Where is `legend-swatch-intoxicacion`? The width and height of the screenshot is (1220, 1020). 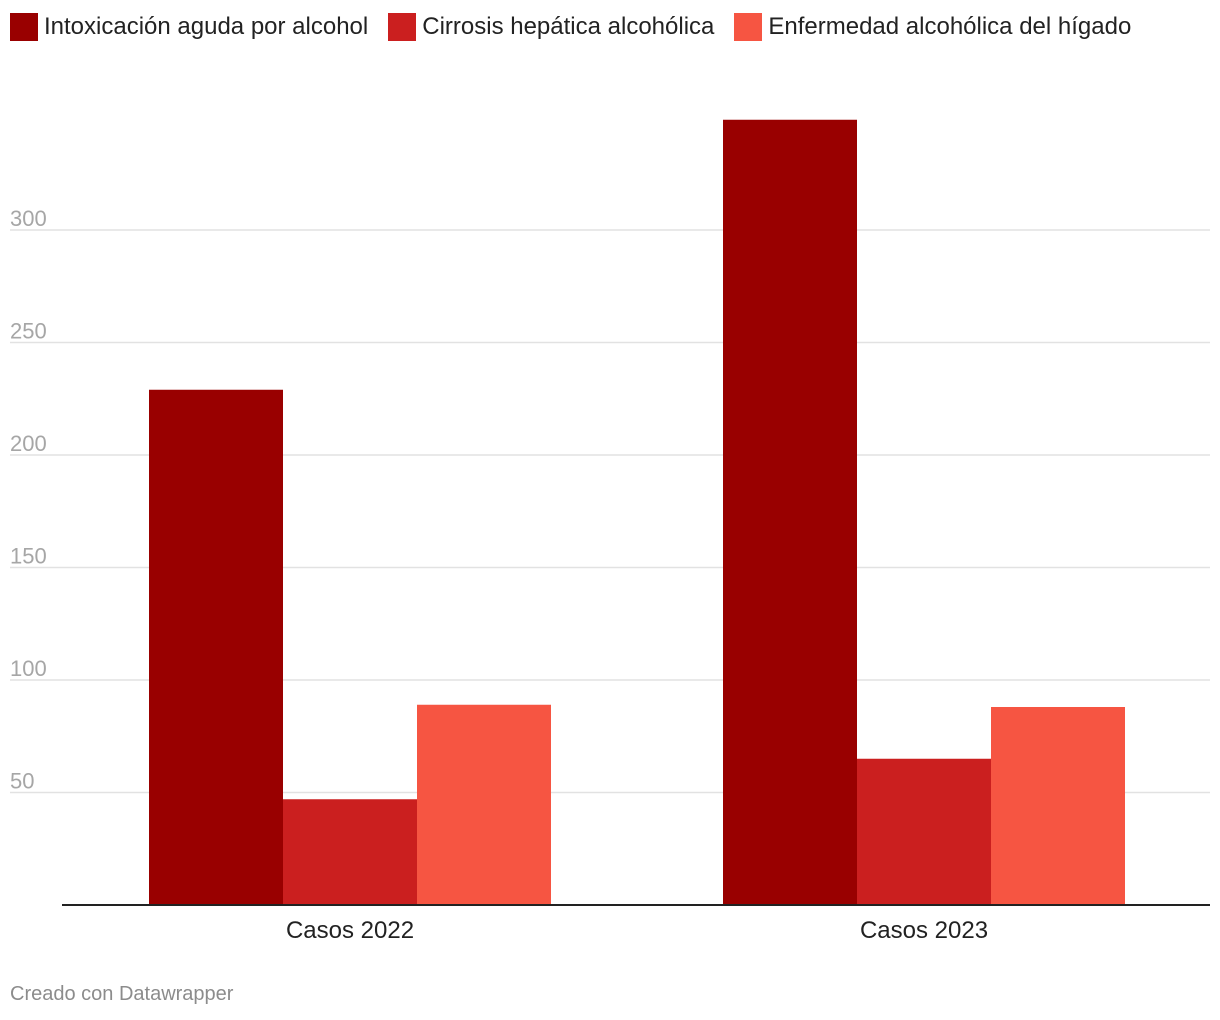
legend-swatch-intoxicacion is located at coordinates (24, 27).